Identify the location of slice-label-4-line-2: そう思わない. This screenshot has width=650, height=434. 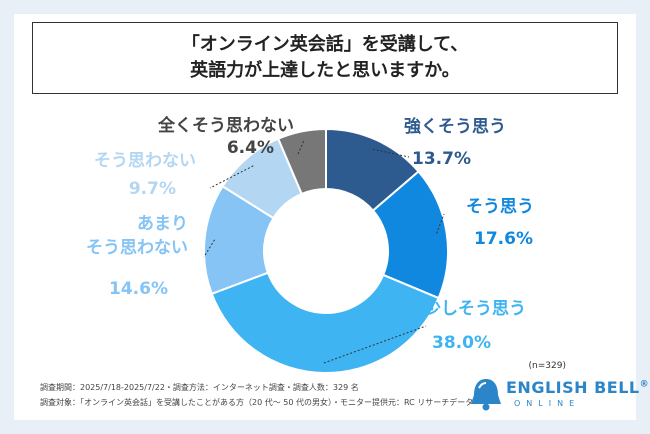
(137, 248).